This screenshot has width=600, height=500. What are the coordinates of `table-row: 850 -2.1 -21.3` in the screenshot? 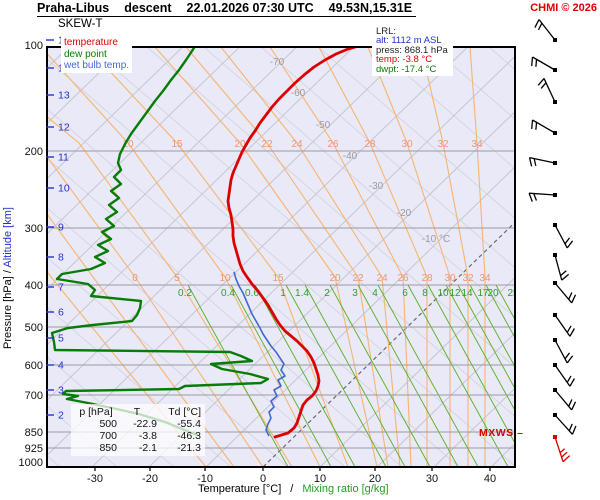 It's located at (138, 448).